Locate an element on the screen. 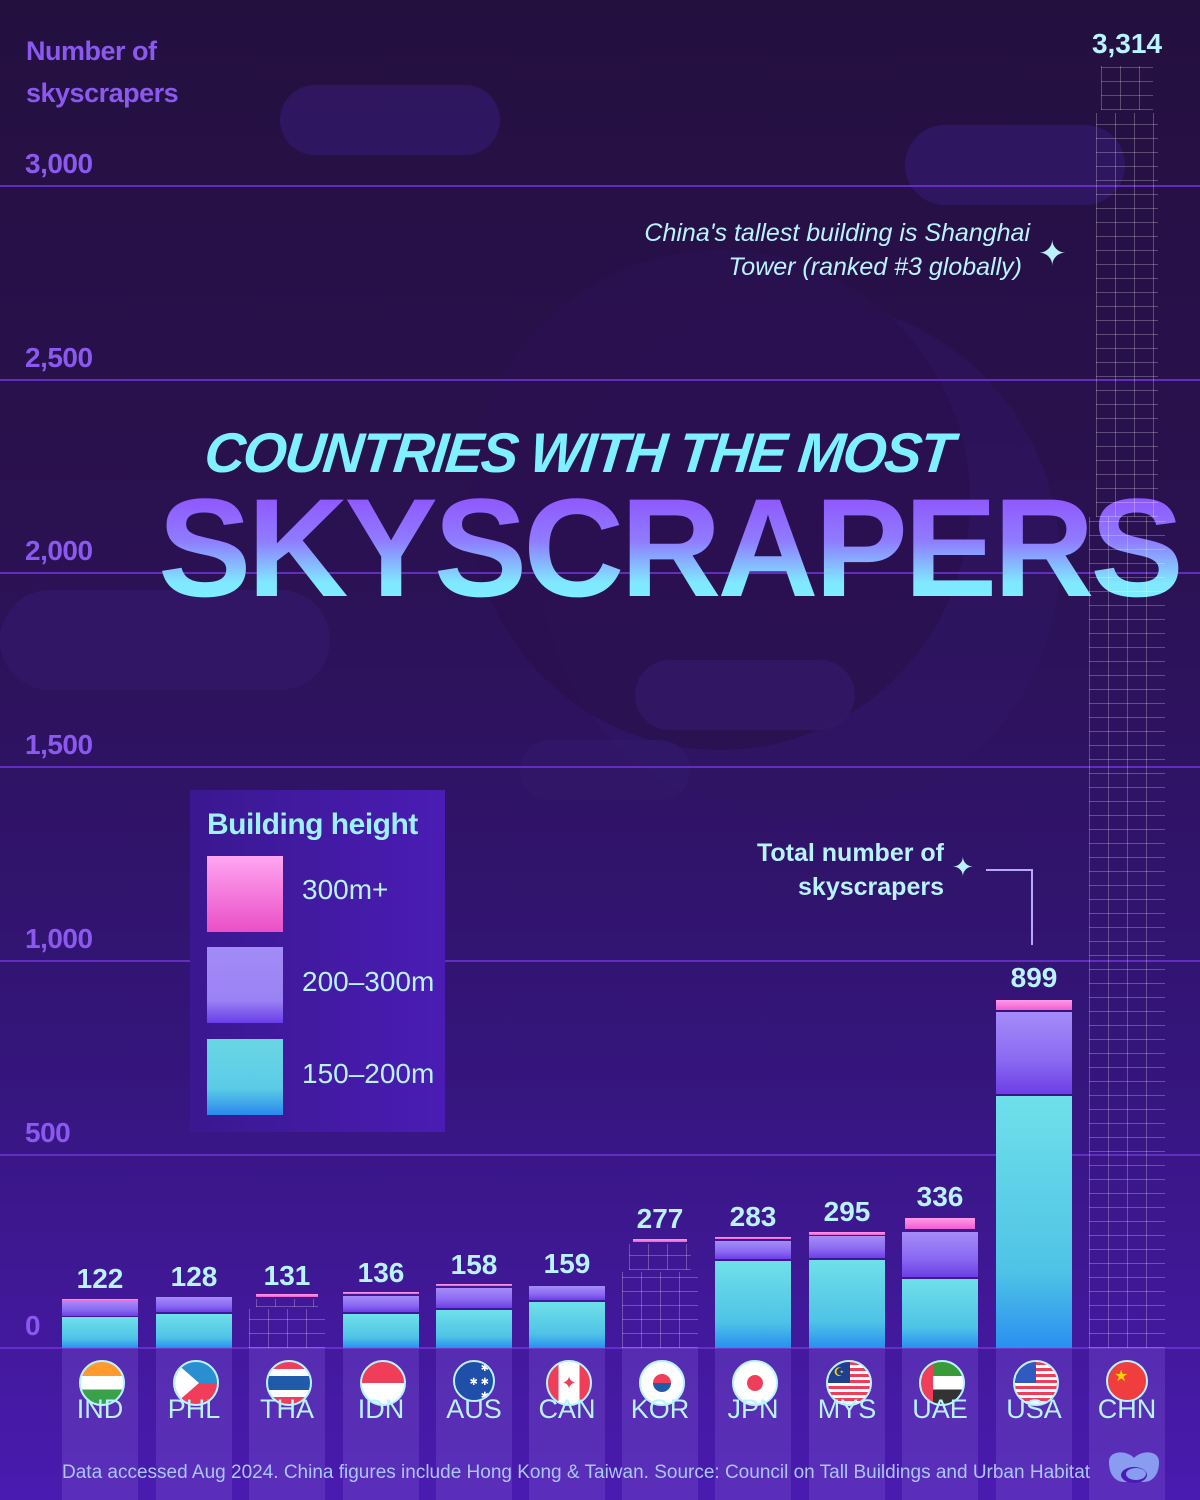  x-label-uae: UAE is located at coordinates (940, 1409).